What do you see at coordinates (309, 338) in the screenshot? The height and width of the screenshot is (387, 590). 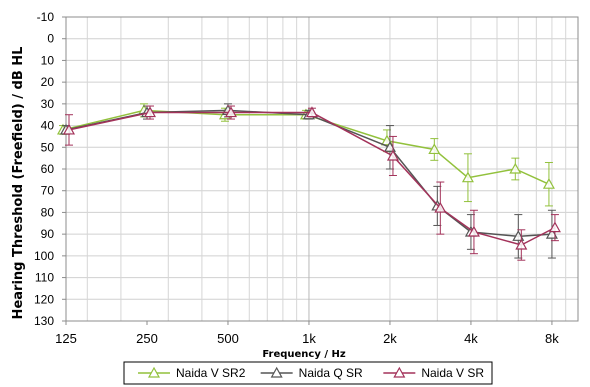 I see `x-tick-label: 1k` at bounding box center [309, 338].